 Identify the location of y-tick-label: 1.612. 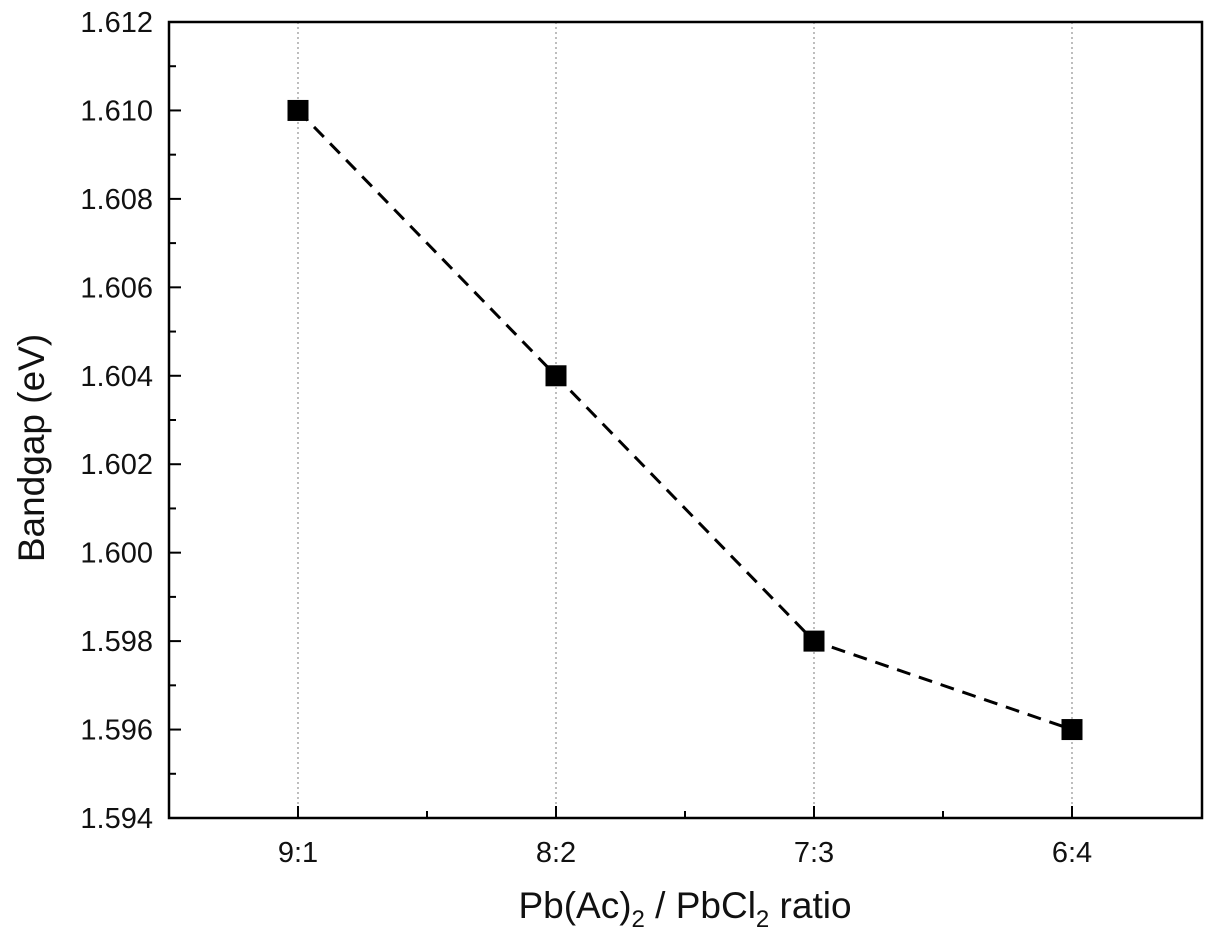
(116, 23).